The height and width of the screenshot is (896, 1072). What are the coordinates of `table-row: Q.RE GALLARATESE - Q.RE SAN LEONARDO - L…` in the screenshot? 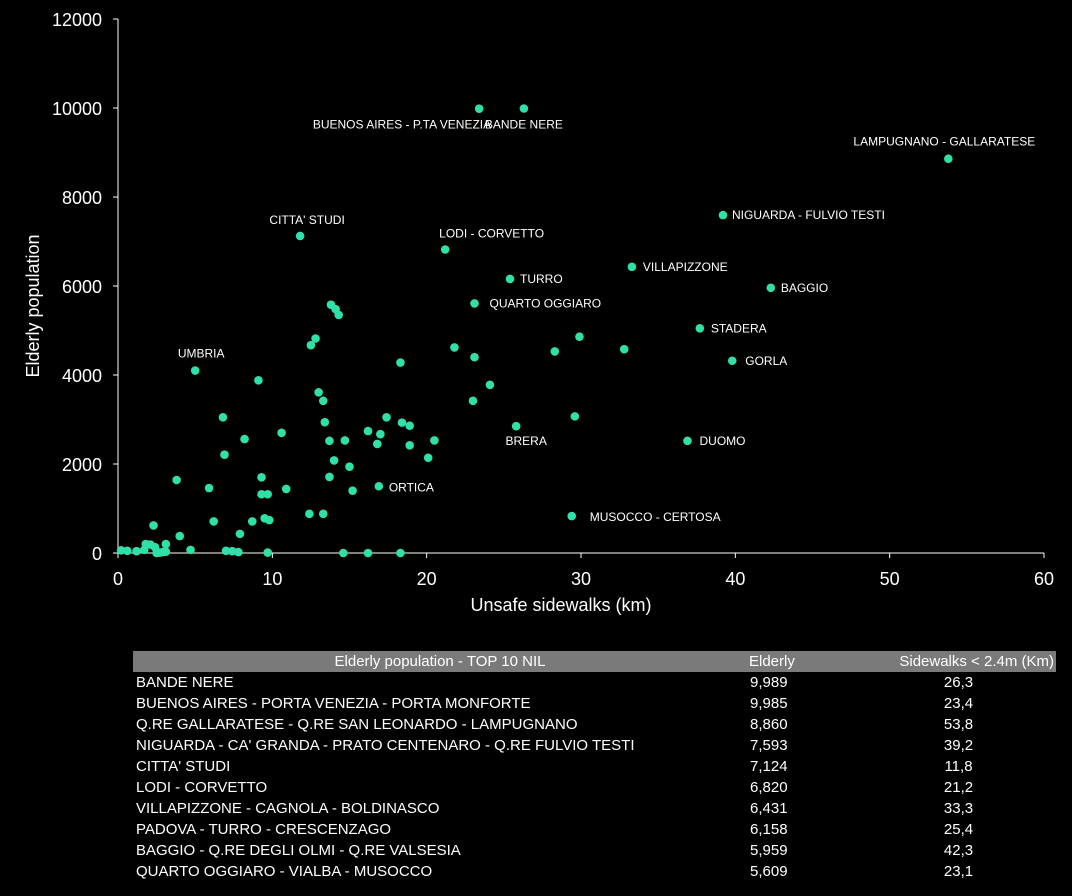 It's located at (594, 724).